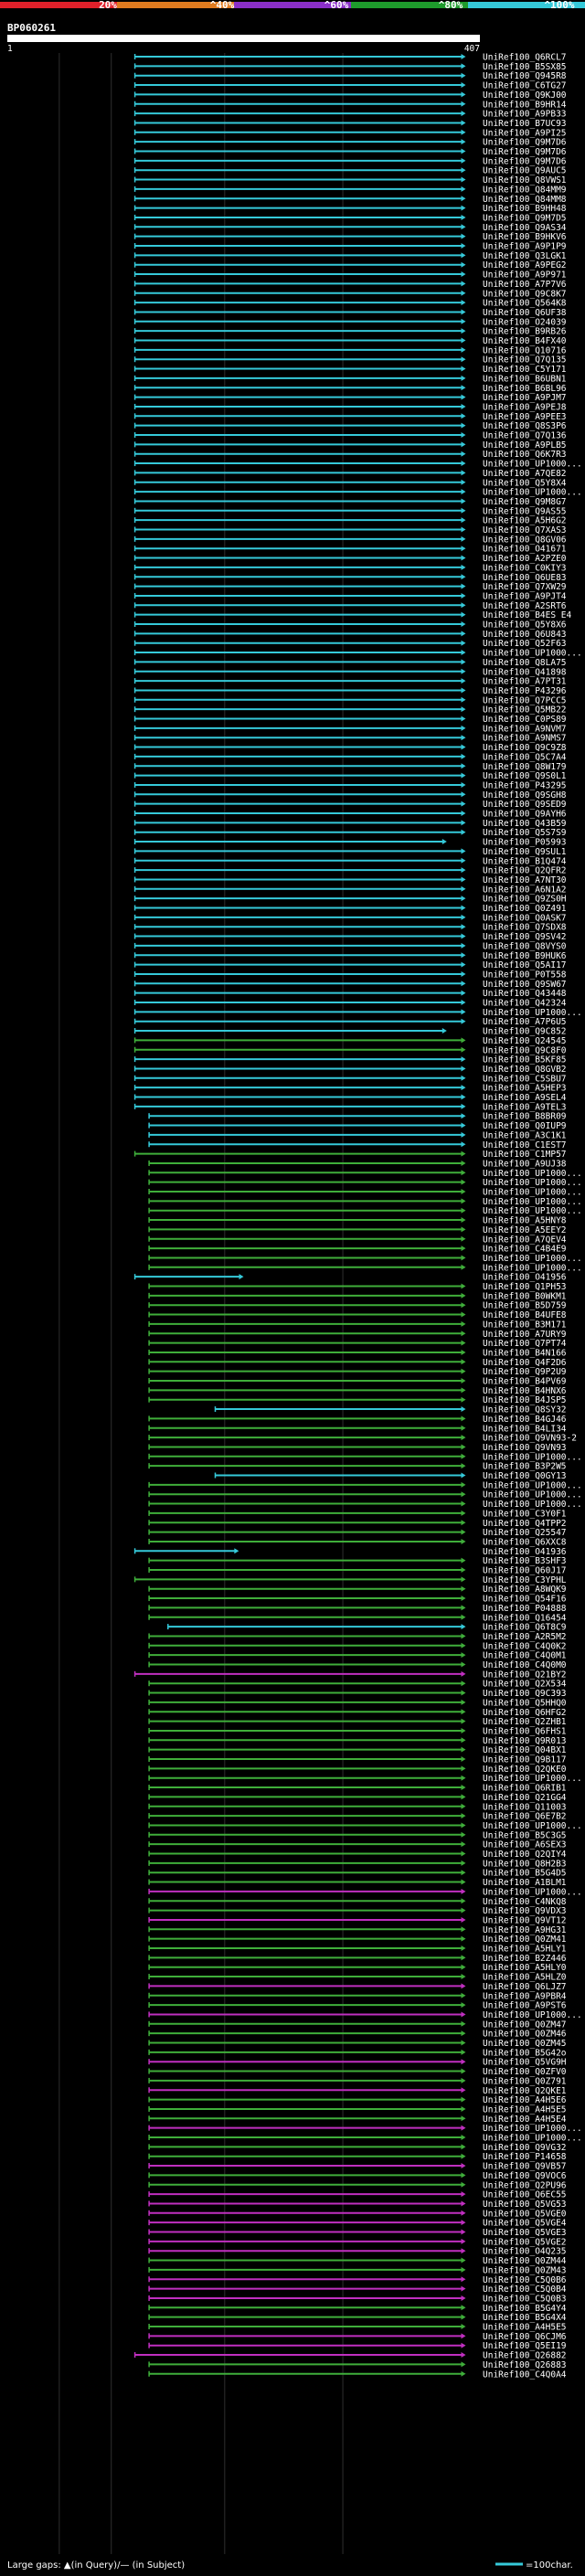 The height and width of the screenshot is (2576, 585). What do you see at coordinates (525, 1798) in the screenshot?
I see `hit-label: UniRef100_Q21GG4` at bounding box center [525, 1798].